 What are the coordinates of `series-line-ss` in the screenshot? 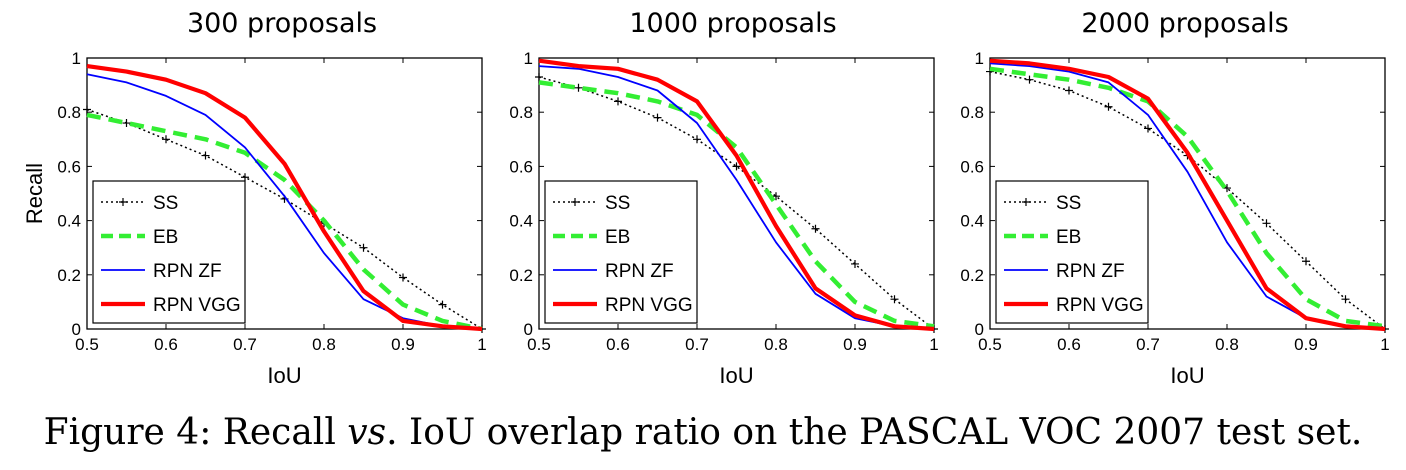 It's located at (284, 219).